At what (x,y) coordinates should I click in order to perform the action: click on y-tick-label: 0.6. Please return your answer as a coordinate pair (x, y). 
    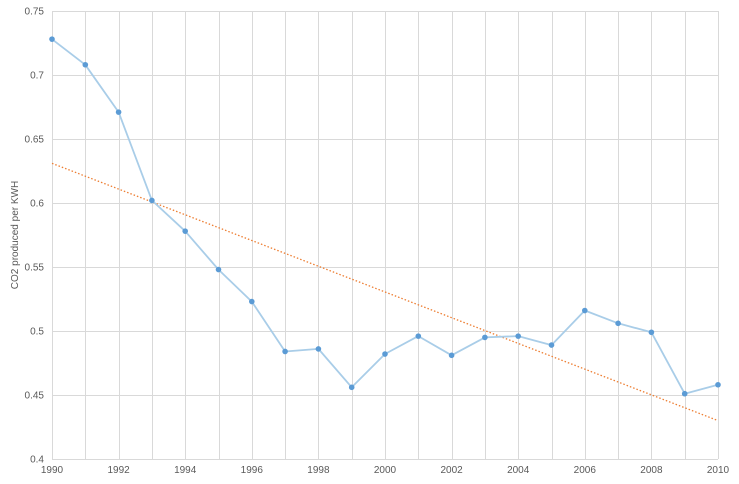
    Looking at the image, I should click on (37, 204).